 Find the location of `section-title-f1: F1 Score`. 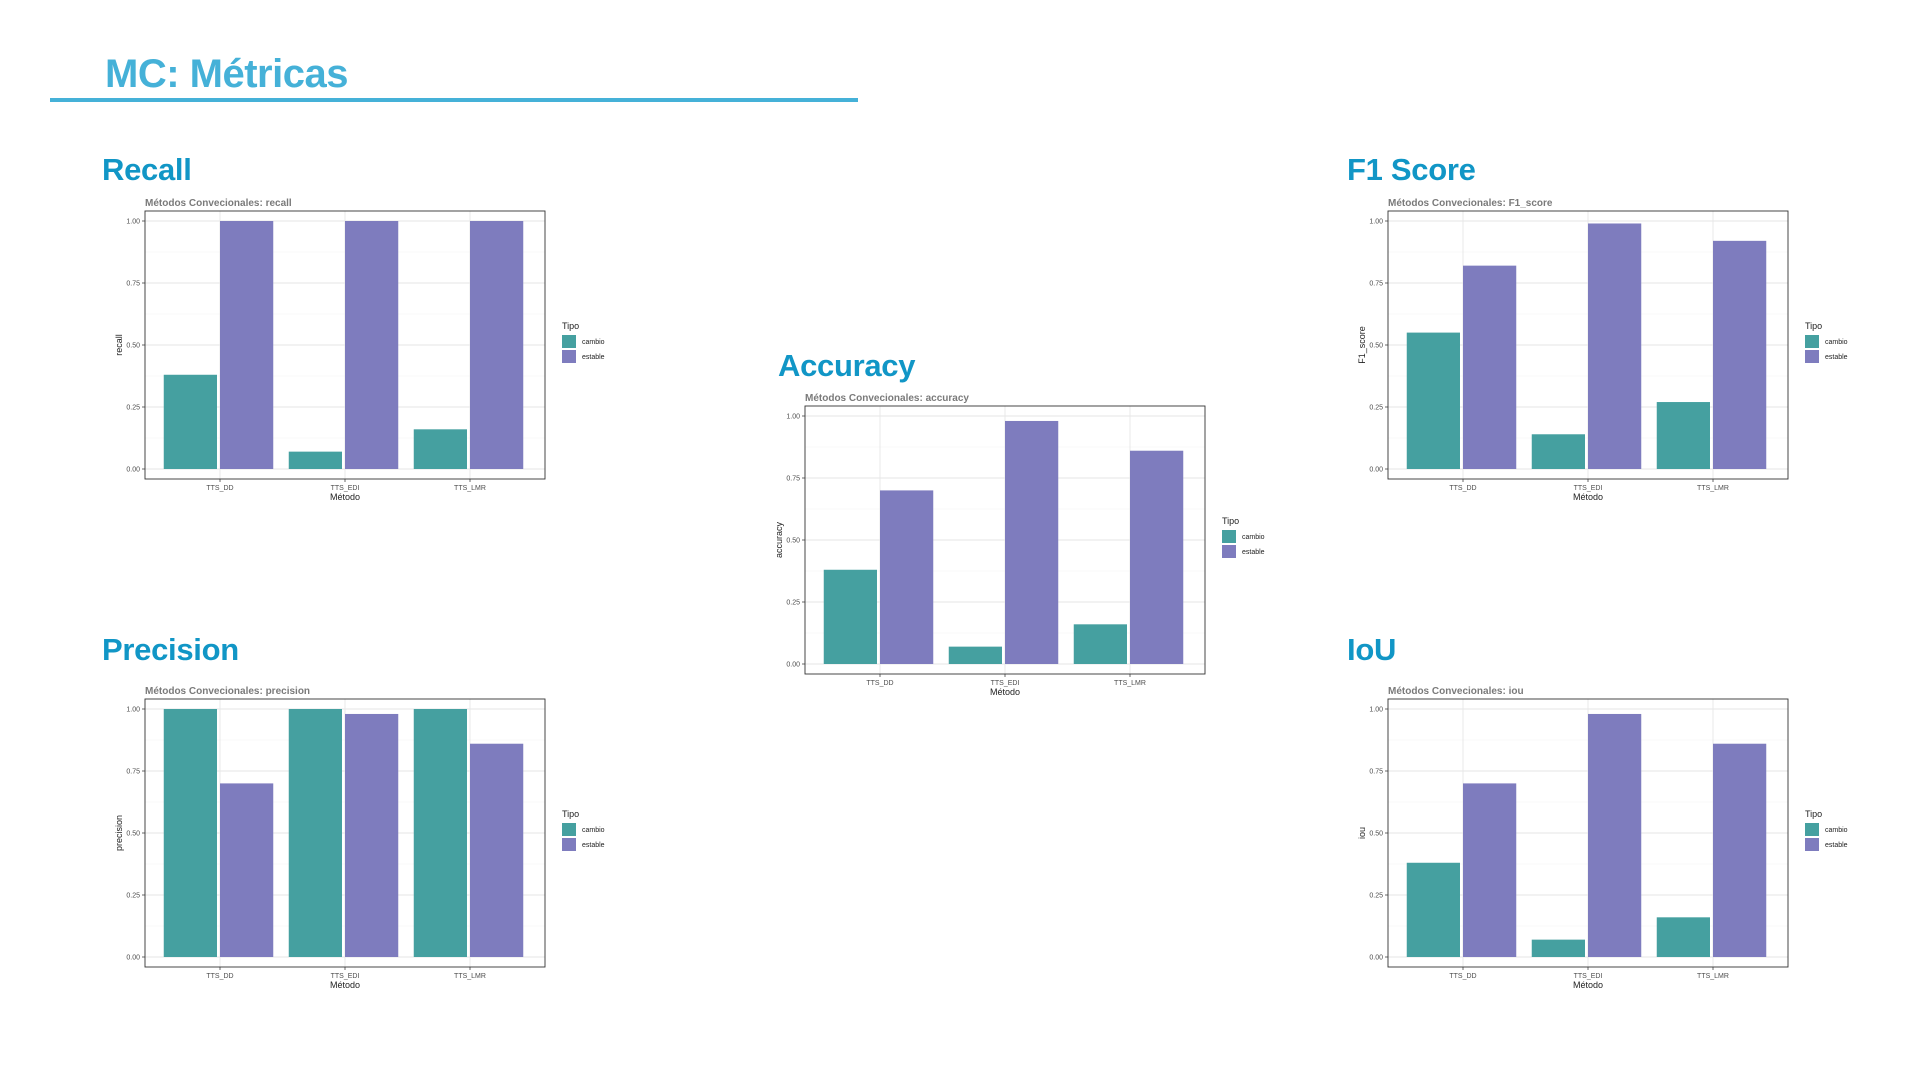

section-title-f1: F1 Score is located at coordinates (1411, 169).